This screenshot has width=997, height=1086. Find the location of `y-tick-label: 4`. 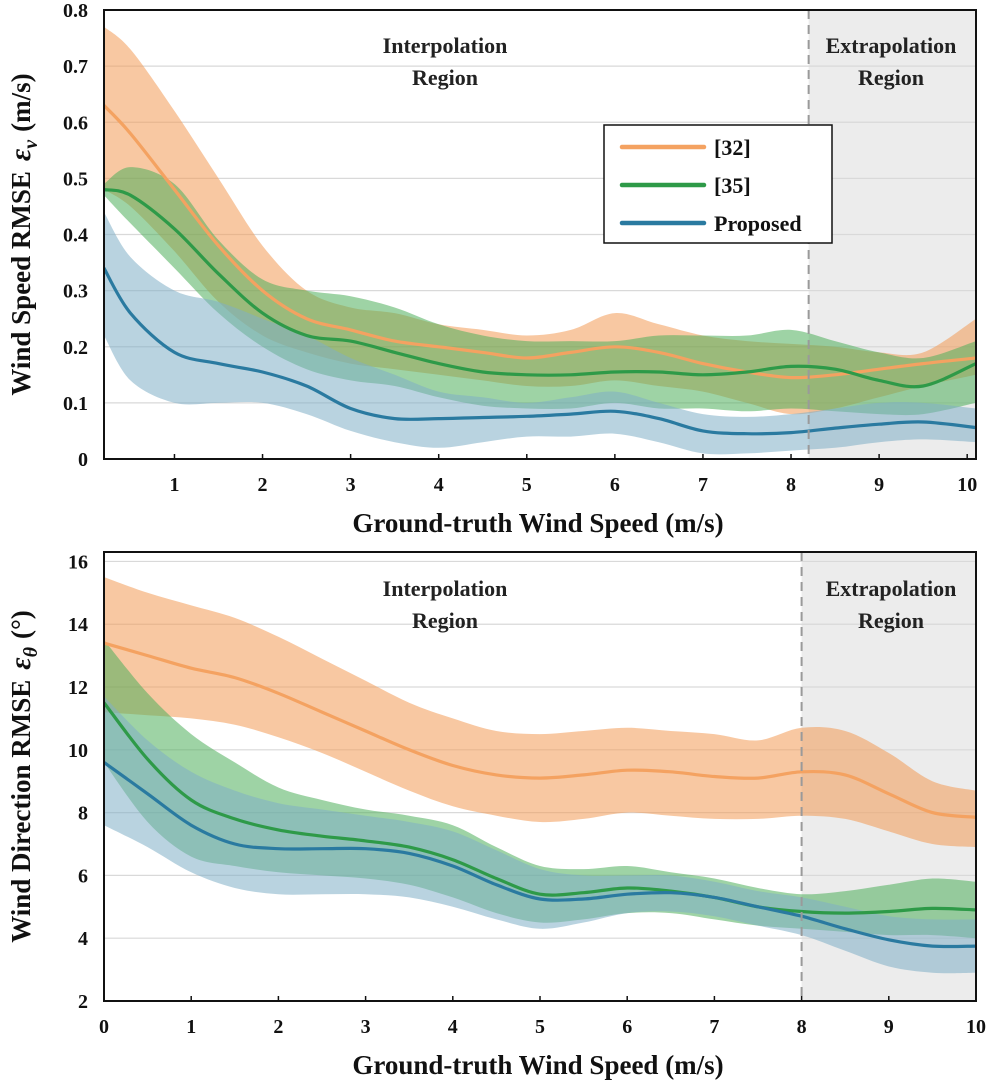

y-tick-label: 4 is located at coordinates (83, 939).